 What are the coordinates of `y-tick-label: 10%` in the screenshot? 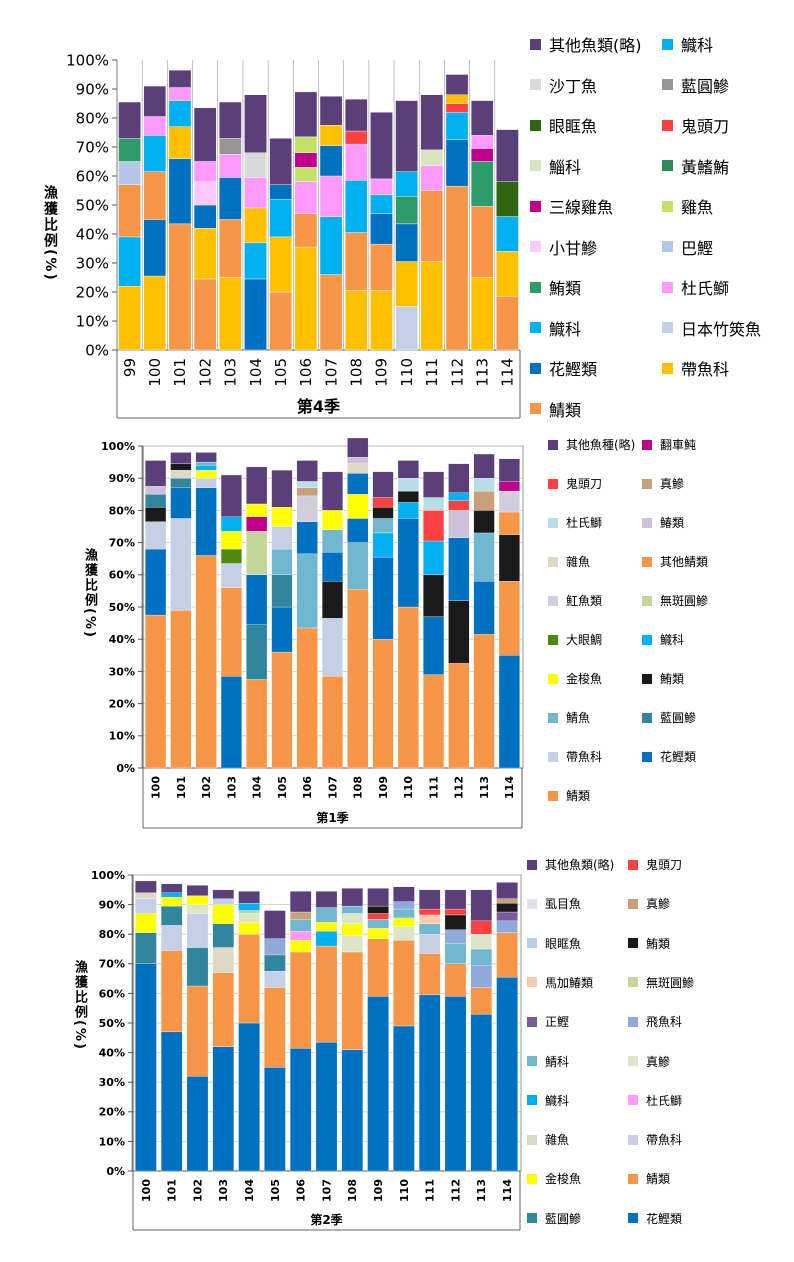 It's located at (92, 321).